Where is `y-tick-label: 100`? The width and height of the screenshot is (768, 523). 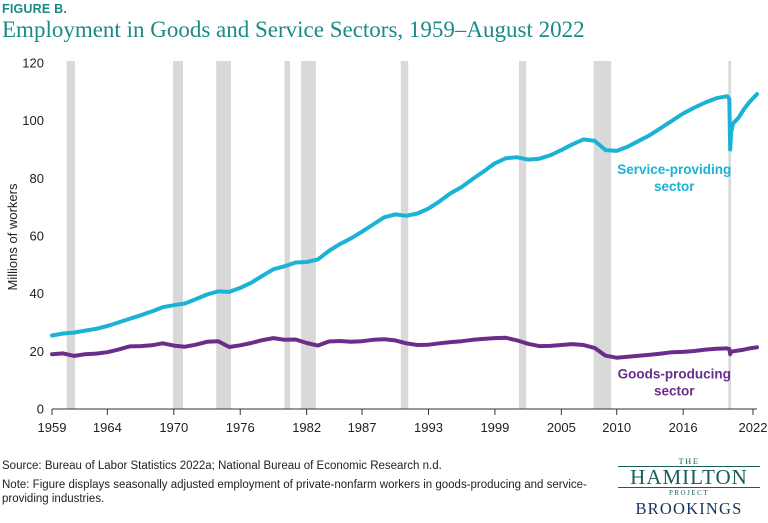
y-tick-label: 100 is located at coordinates (33, 120).